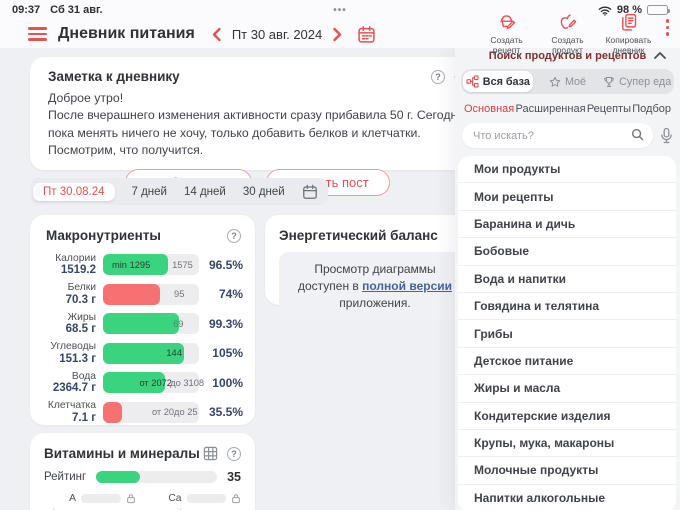 Image resolution: width=680 pixels, height=510 pixels. I want to click on create-recipe-button: Создать рецепт, so click(507, 33).